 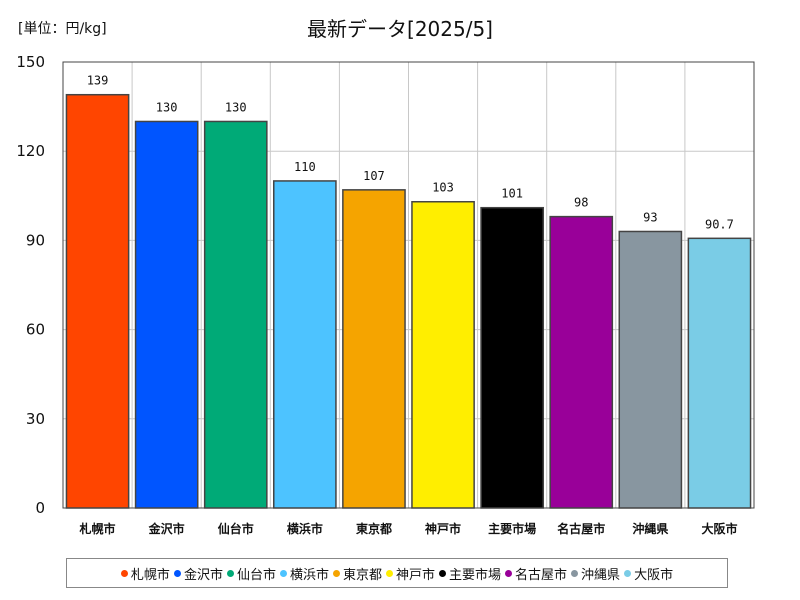 I want to click on legend-item: 横浜市, so click(x=304, y=573).